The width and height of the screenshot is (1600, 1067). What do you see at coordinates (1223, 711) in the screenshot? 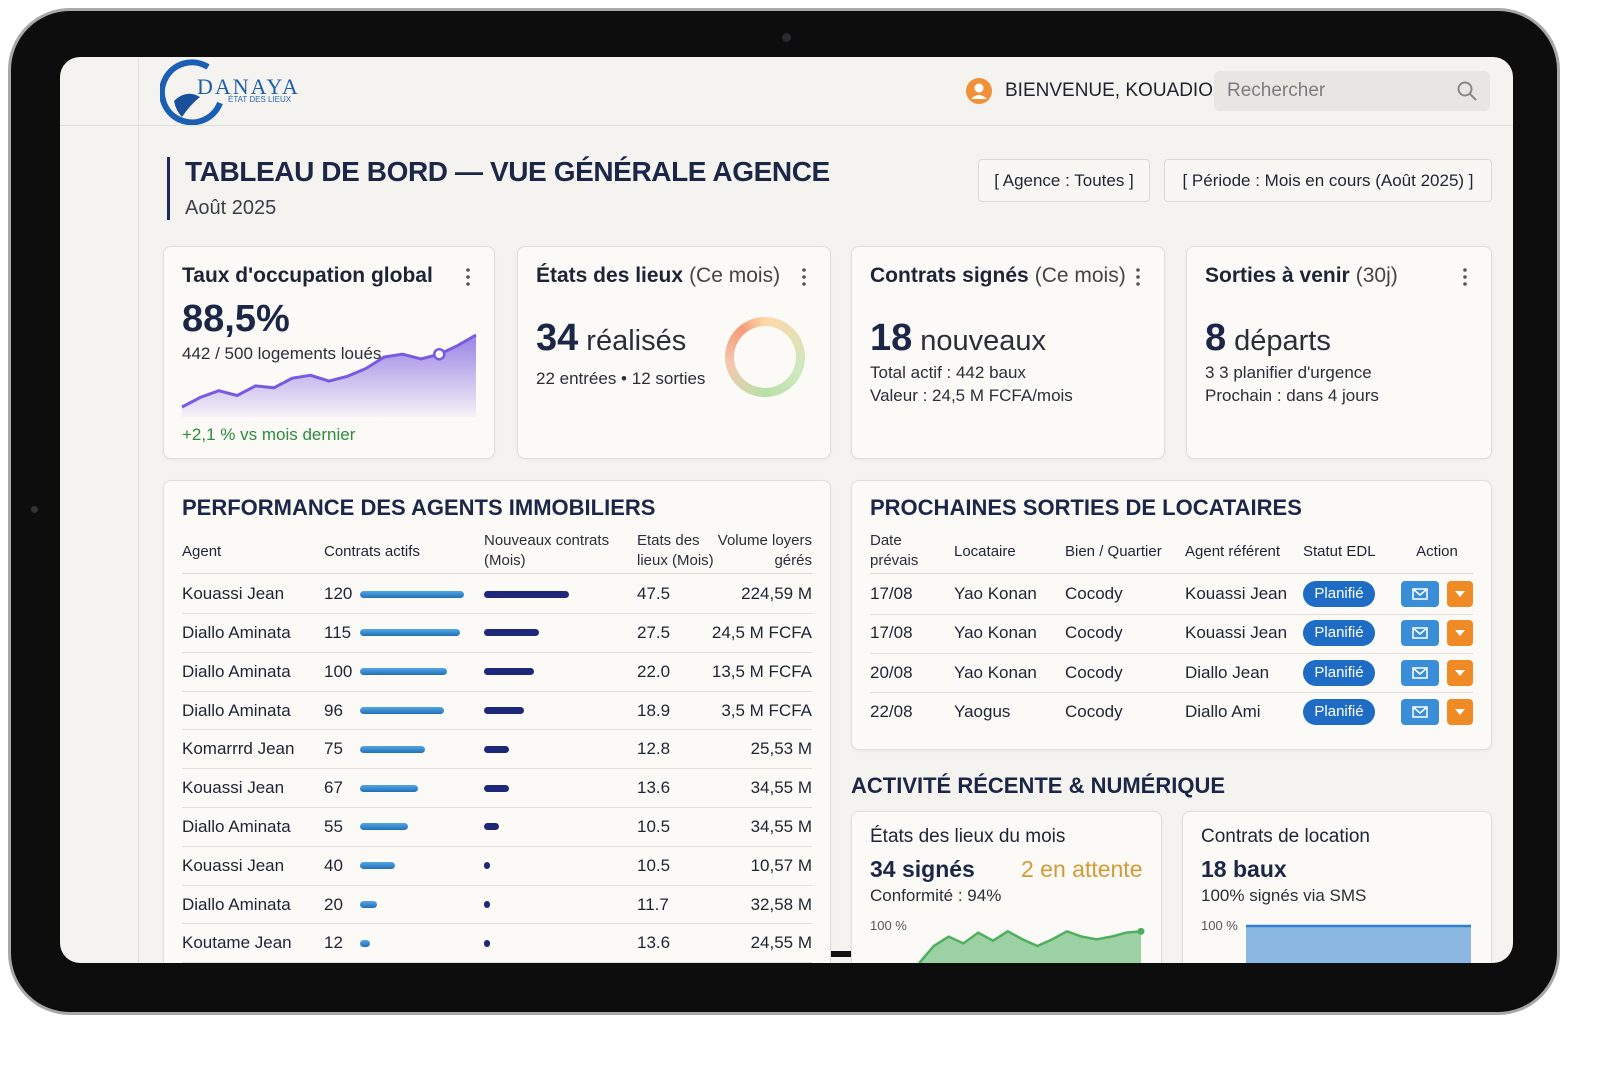
I see `agent: Diallo Ami` at bounding box center [1223, 711].